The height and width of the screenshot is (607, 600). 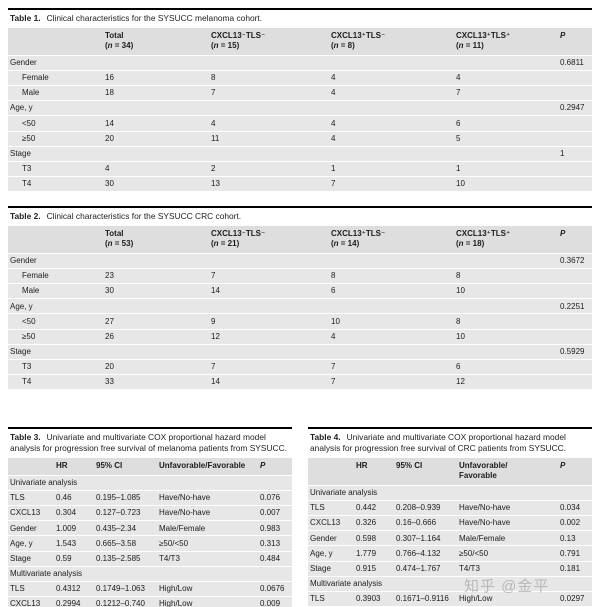 I want to click on cell-value: 0.195–1.085, so click(x=118, y=498).